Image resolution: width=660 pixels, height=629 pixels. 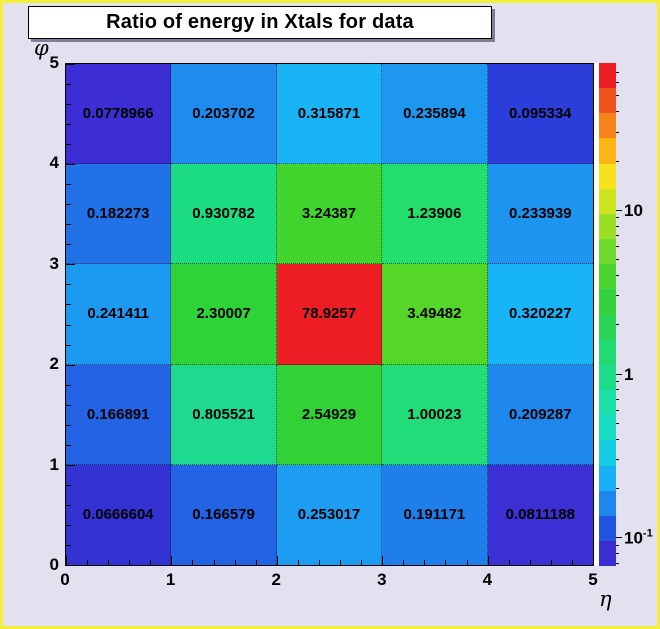 I want to click on heatmap-cell: 1.23906, so click(x=435, y=214).